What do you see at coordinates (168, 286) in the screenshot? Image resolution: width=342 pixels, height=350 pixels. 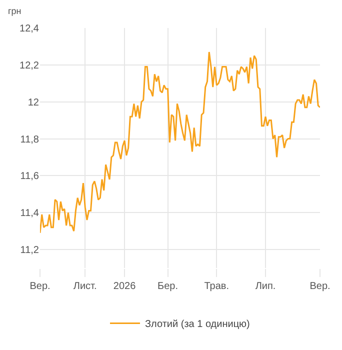 I see `x-tick-label: Бер.` at bounding box center [168, 286].